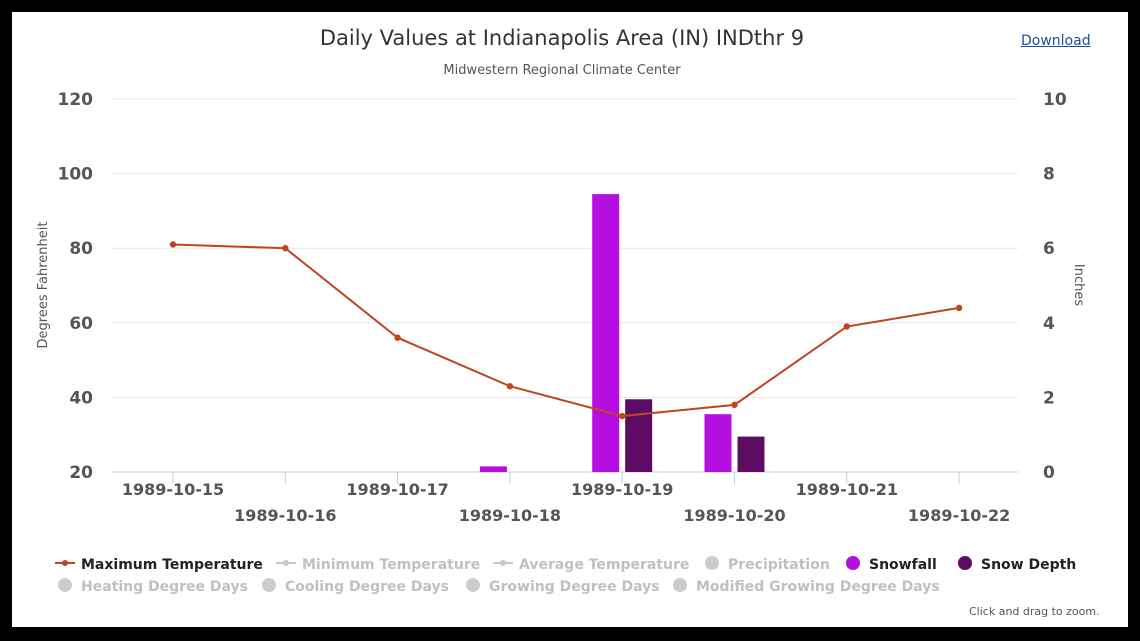 The width and height of the screenshot is (1140, 641). What do you see at coordinates (1078, 285) in the screenshot?
I see `y-right-axis-title: Inches` at bounding box center [1078, 285].